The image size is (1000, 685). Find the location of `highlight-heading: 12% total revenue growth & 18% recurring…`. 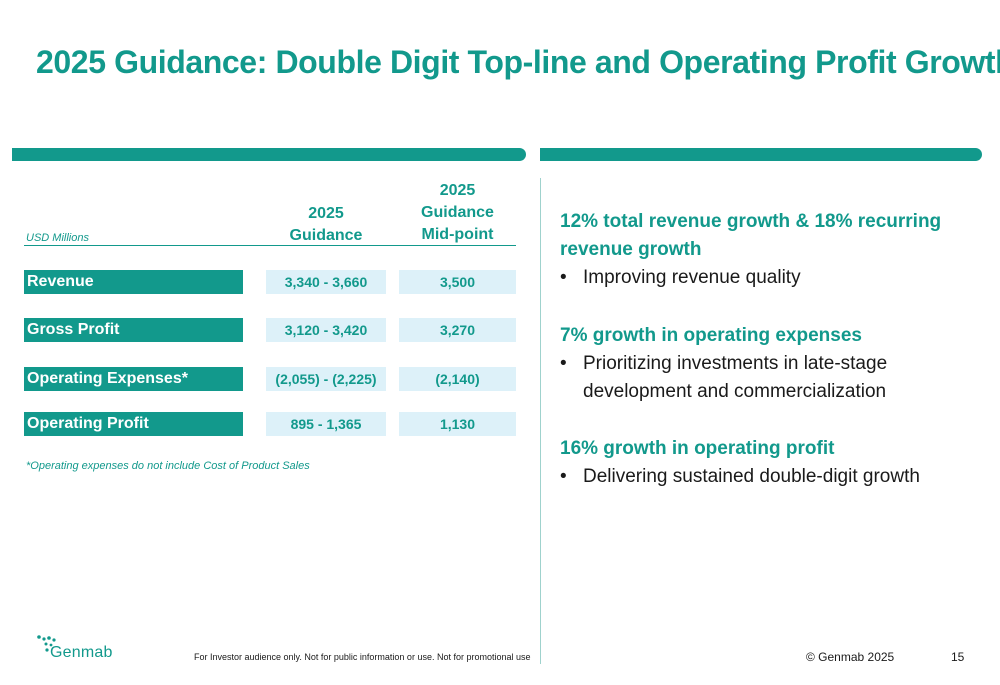

highlight-heading: 12% total revenue growth & 18% recurring… is located at coordinates (770, 236).